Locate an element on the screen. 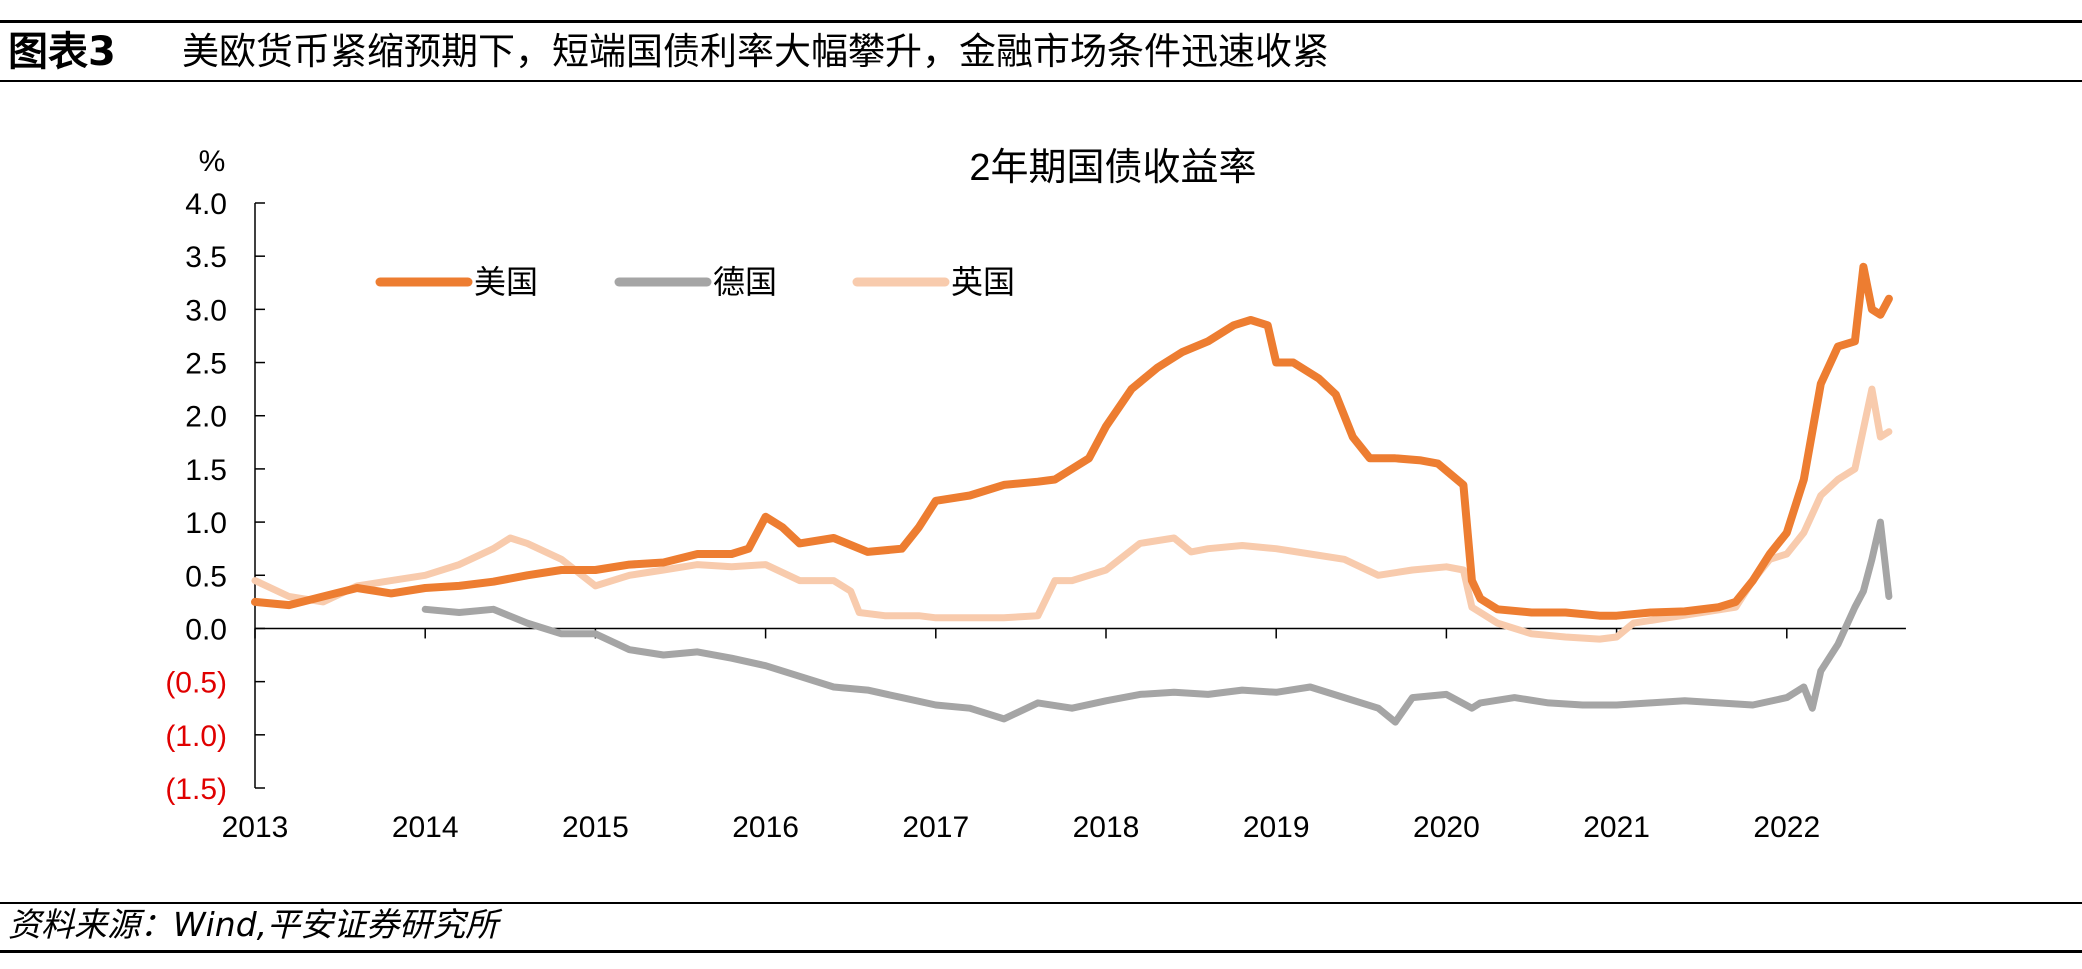  y-tick-label: 3.5 is located at coordinates (206, 257).